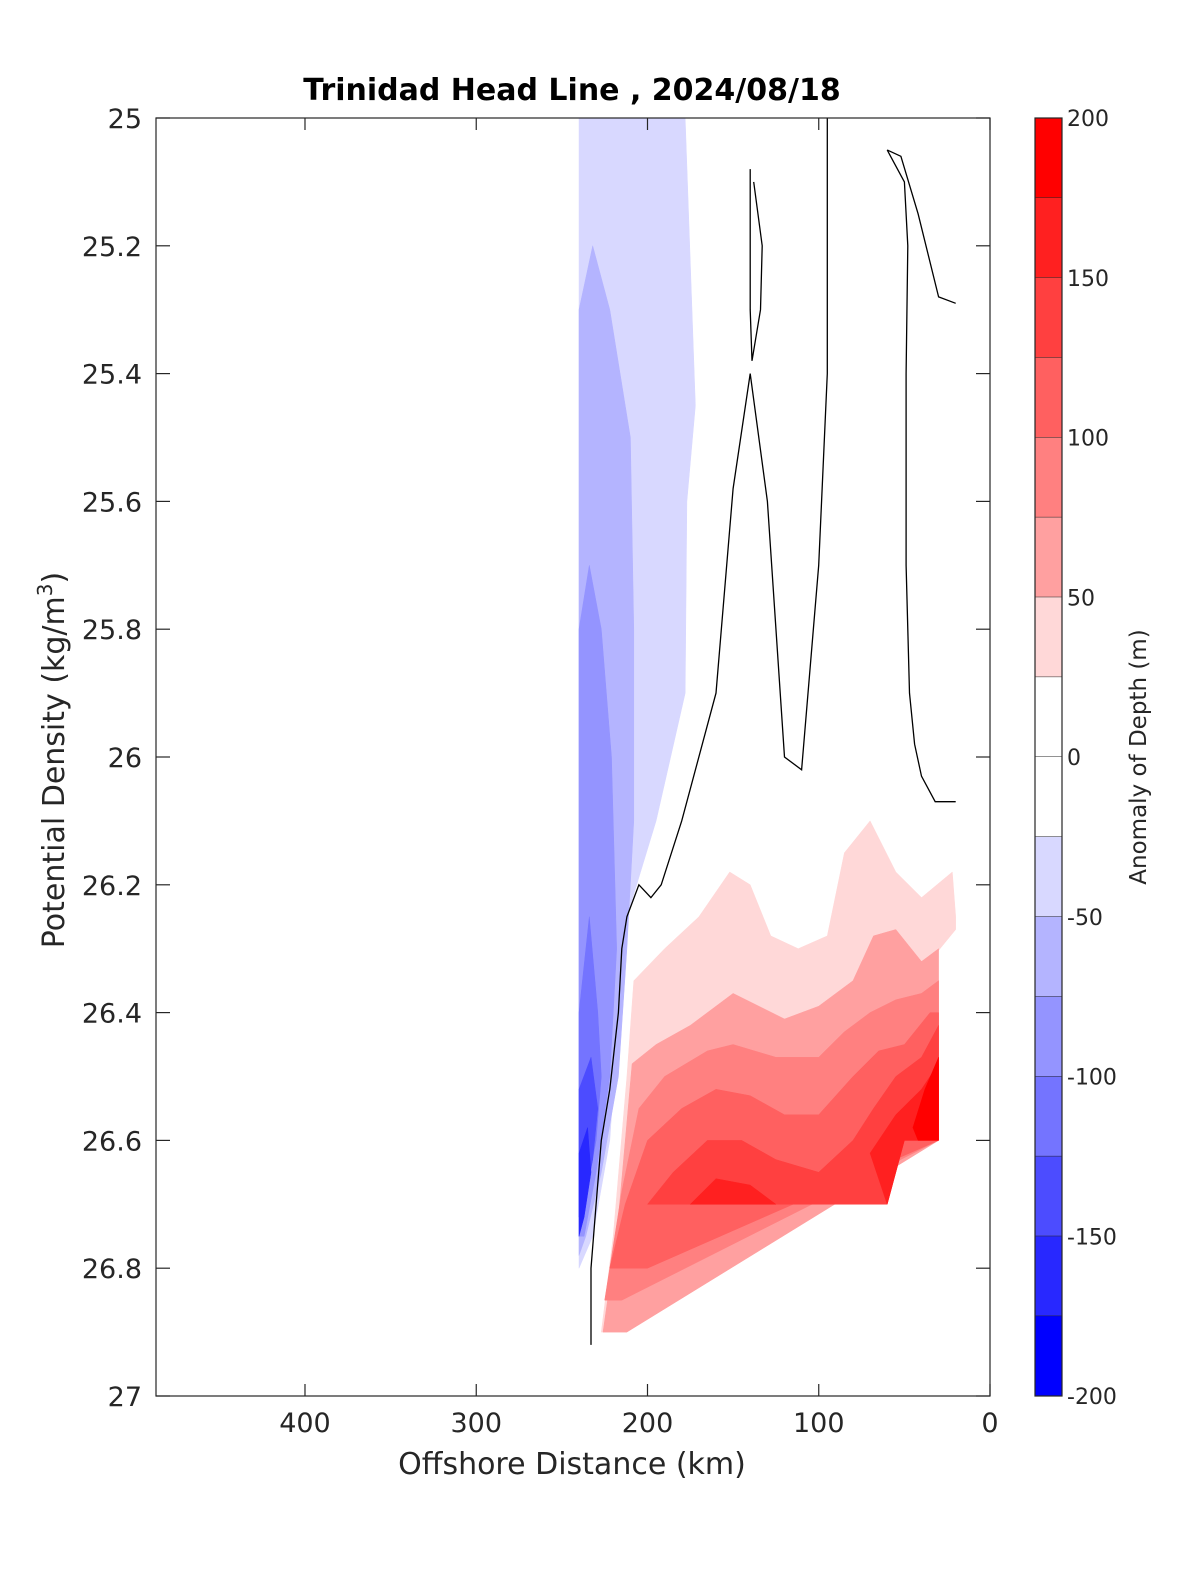 The width and height of the screenshot is (1200, 1575). I want to click on y-tick-label: 26, so click(125, 758).